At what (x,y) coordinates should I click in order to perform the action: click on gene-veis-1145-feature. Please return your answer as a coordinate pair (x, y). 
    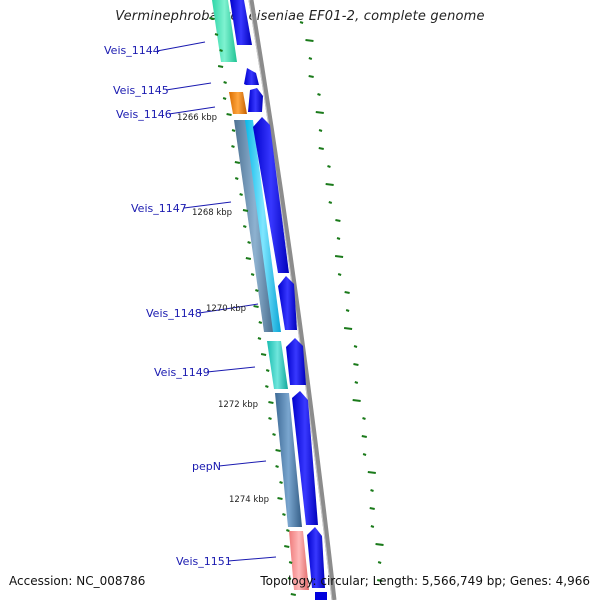
    Looking at the image, I should click on (251, 76).